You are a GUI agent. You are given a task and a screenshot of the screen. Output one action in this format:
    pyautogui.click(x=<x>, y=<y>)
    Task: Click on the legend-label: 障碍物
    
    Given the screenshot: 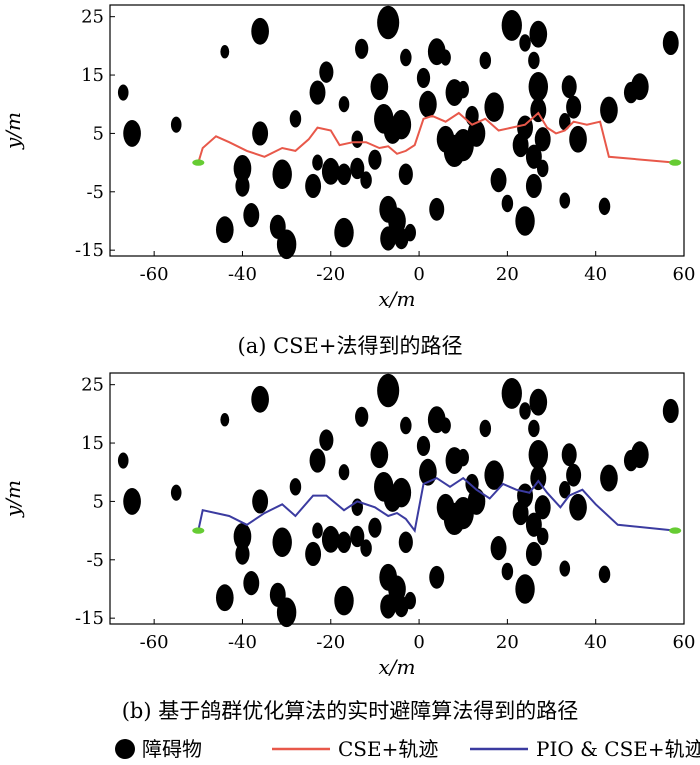 What is the action you would take?
    pyautogui.click(x=172, y=749)
    